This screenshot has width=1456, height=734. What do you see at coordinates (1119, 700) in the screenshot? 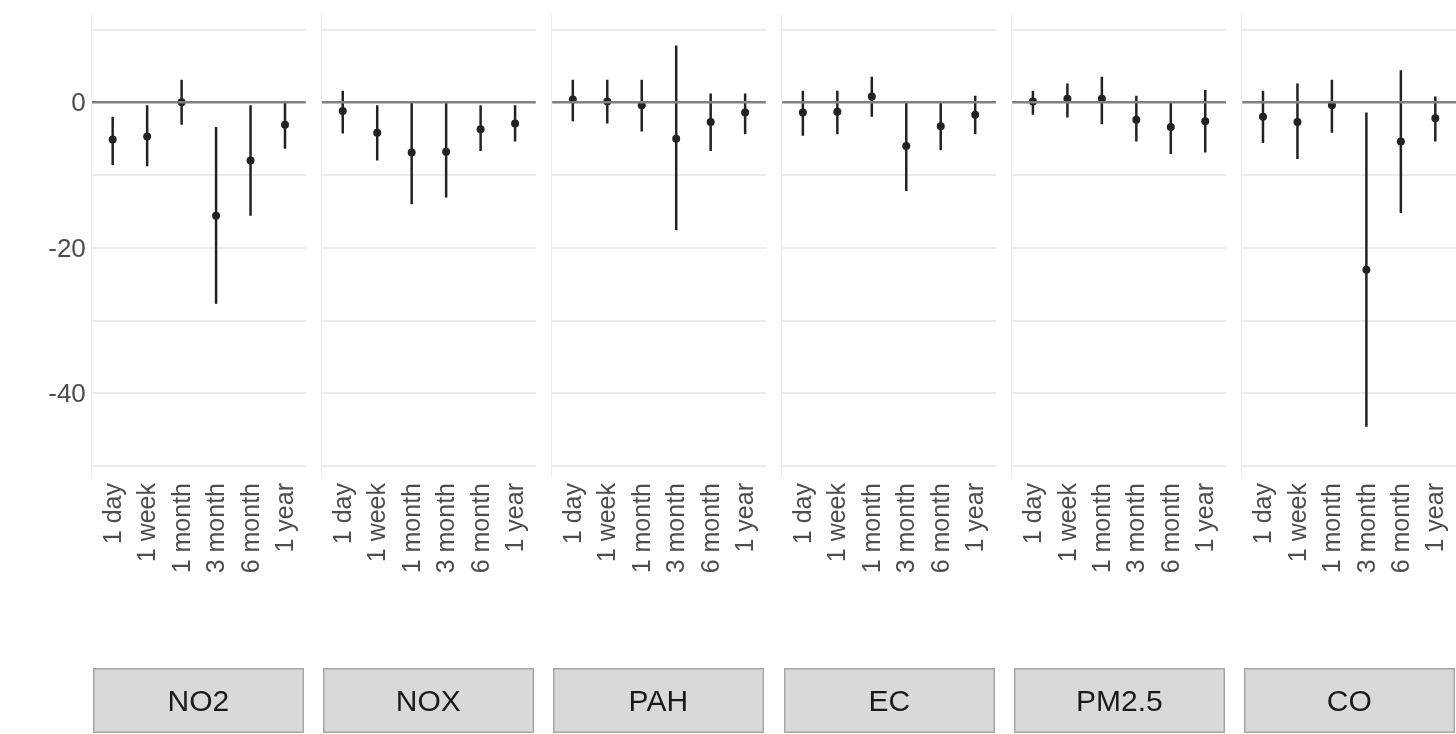
I see `text: PM2.5` at bounding box center [1119, 700].